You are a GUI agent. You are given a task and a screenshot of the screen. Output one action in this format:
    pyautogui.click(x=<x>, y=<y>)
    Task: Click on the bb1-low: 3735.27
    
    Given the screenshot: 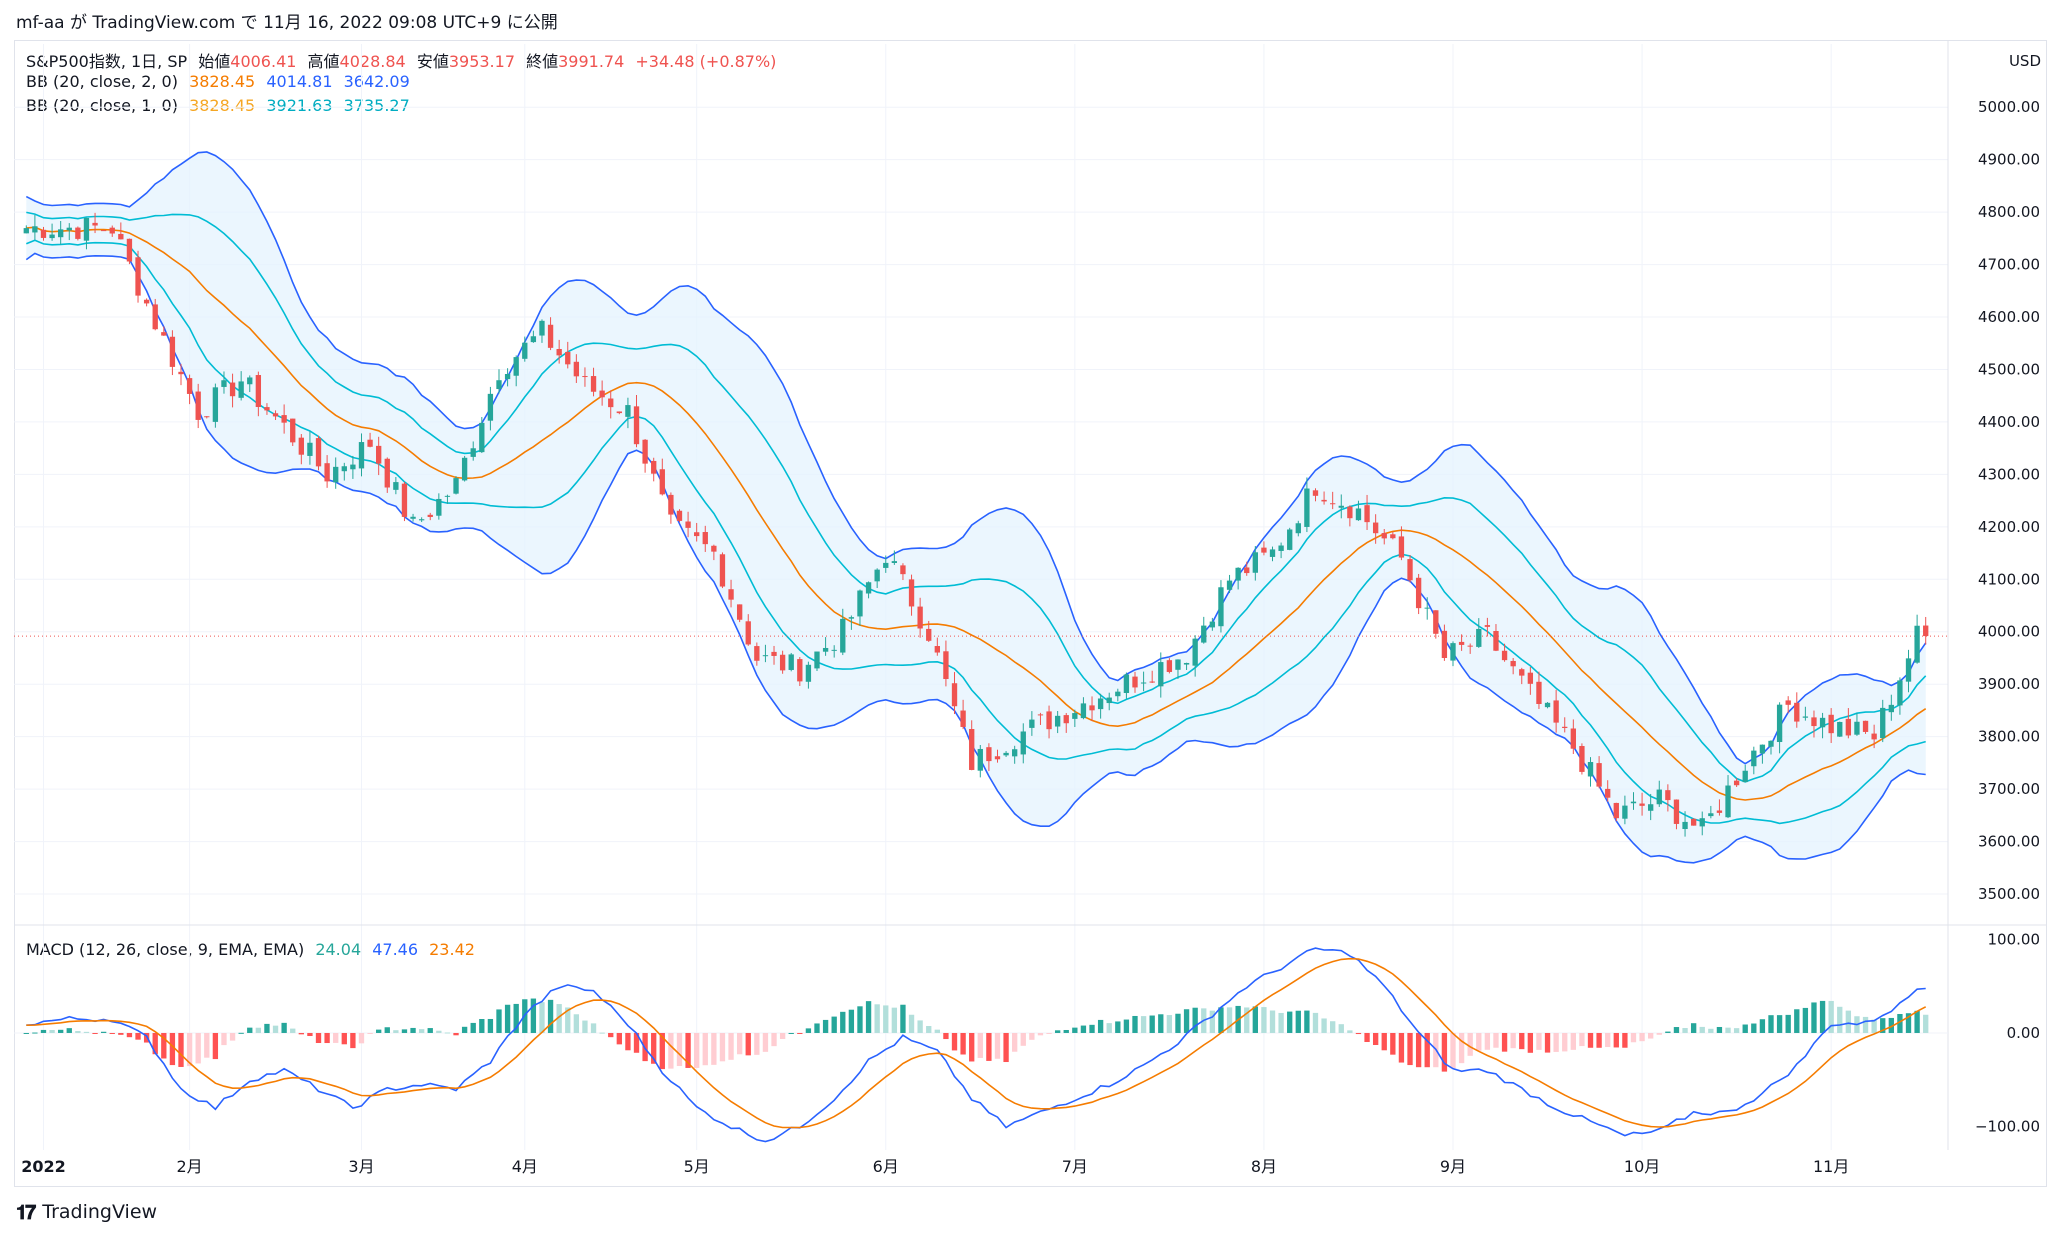 What is the action you would take?
    pyautogui.click(x=376, y=105)
    